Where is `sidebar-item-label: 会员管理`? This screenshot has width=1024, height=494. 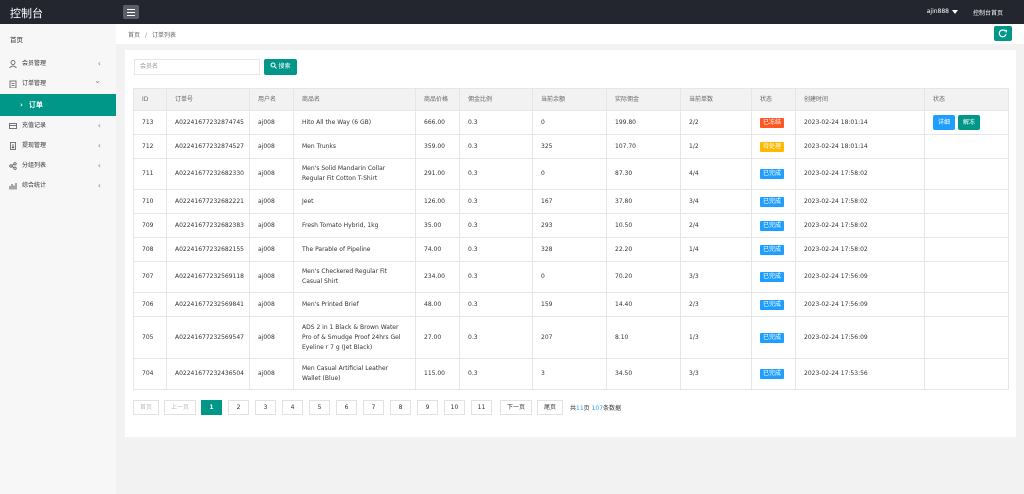
sidebar-item-label: 会员管理 is located at coordinates (34, 63).